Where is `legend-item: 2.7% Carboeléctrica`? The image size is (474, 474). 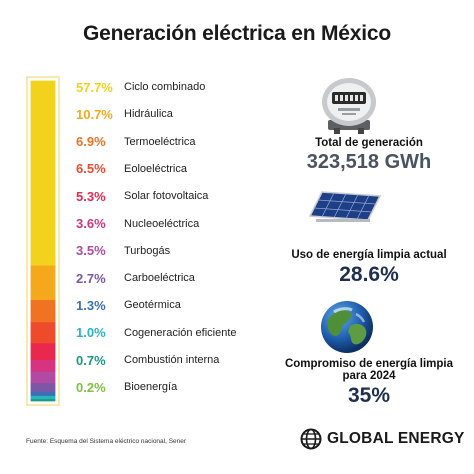
legend-item: 2.7% Carboeléctrica is located at coordinates (135, 278).